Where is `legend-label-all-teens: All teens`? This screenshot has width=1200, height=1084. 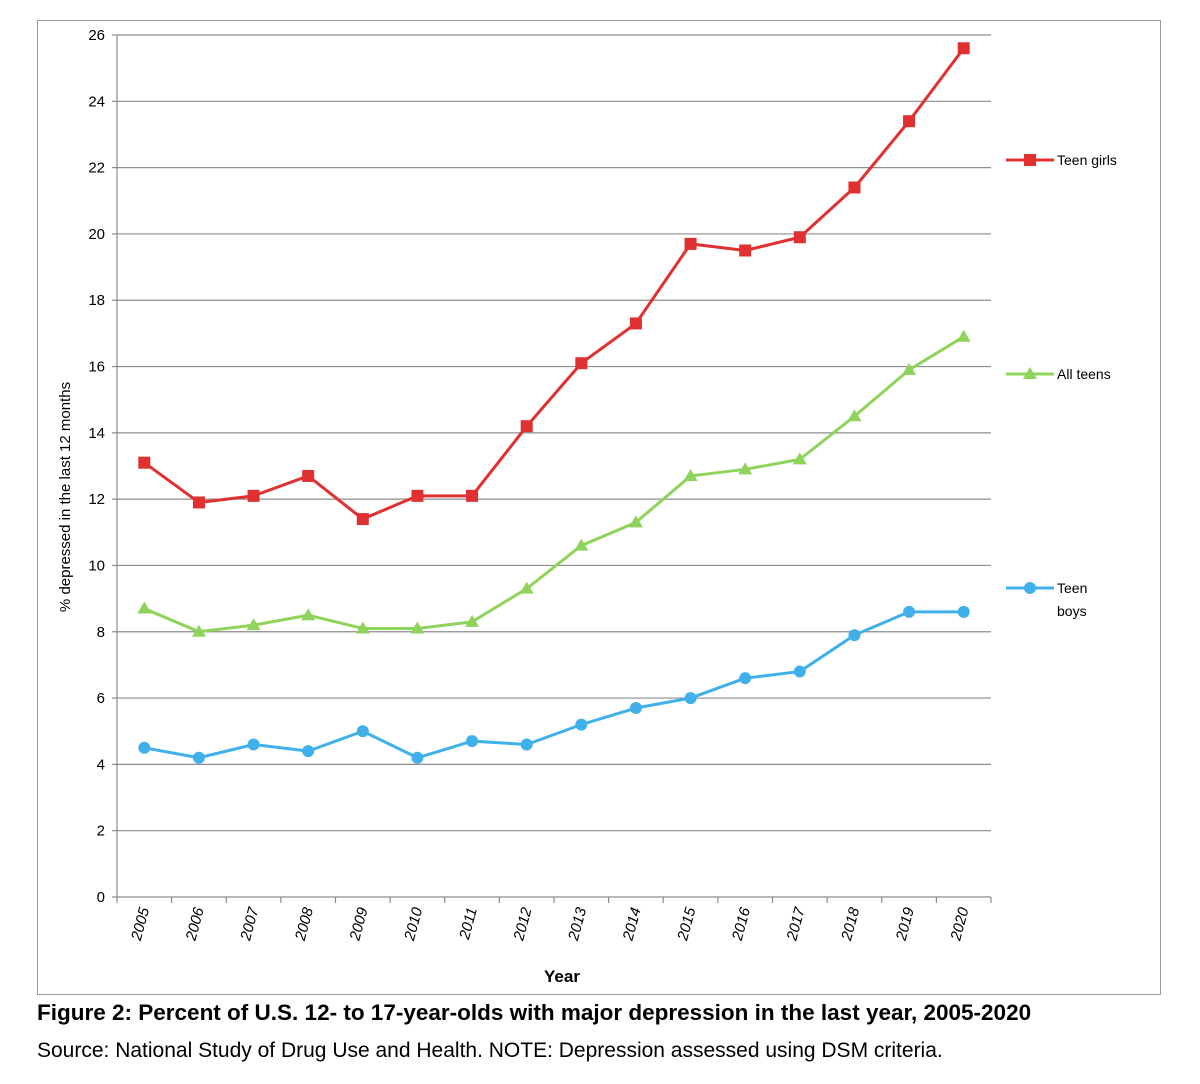
legend-label-all-teens: All teens is located at coordinates (1084, 374).